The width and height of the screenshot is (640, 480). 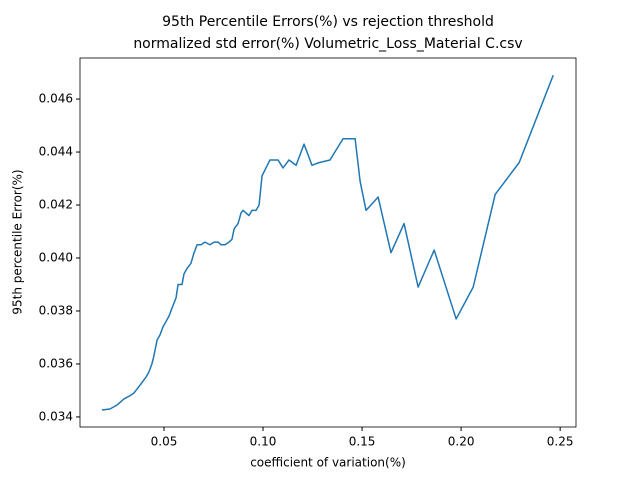 I want to click on y-tick-label: 0.040, so click(x=56, y=257).